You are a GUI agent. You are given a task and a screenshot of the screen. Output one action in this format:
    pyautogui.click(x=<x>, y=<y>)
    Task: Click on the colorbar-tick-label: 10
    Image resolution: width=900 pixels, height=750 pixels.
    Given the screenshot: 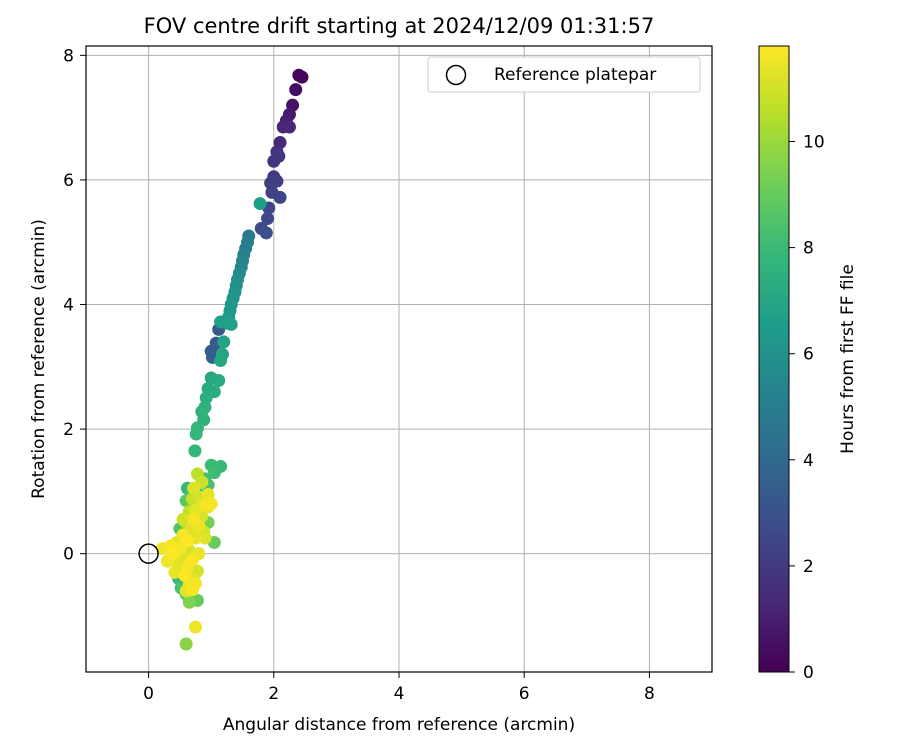 What is the action you would take?
    pyautogui.click(x=814, y=142)
    